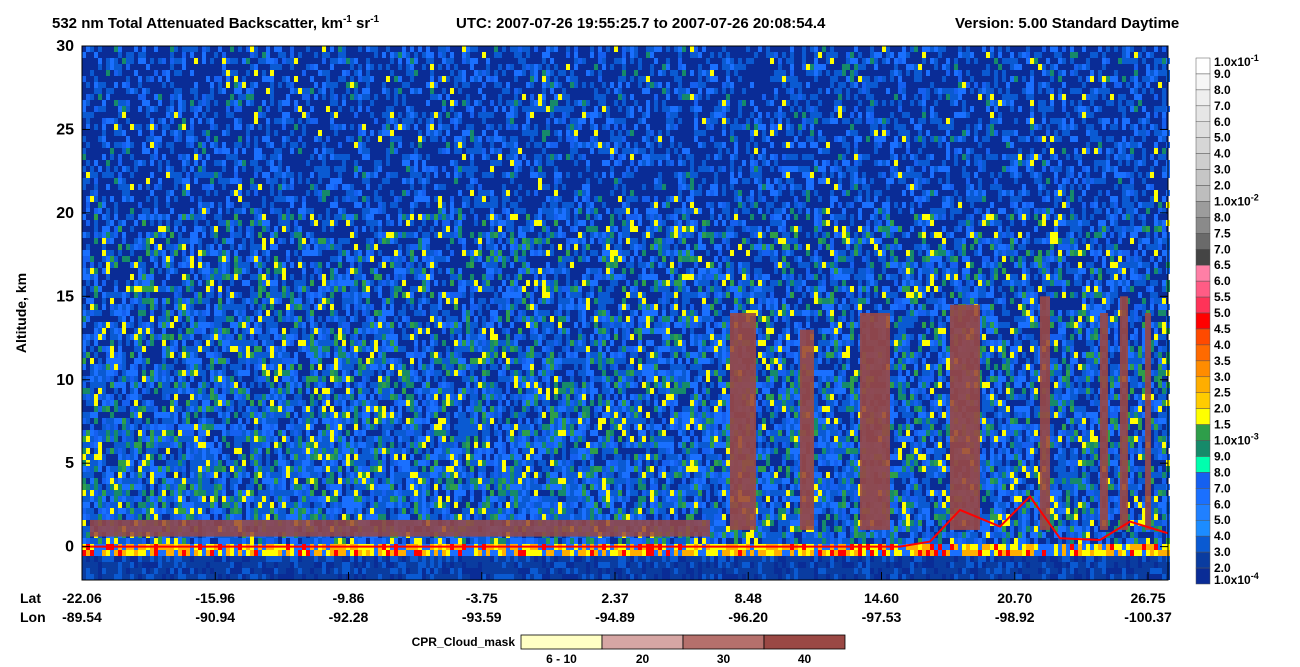 The height and width of the screenshot is (667, 1300). What do you see at coordinates (1014, 598) in the screenshot?
I see `x-tick-label: 20.70` at bounding box center [1014, 598].